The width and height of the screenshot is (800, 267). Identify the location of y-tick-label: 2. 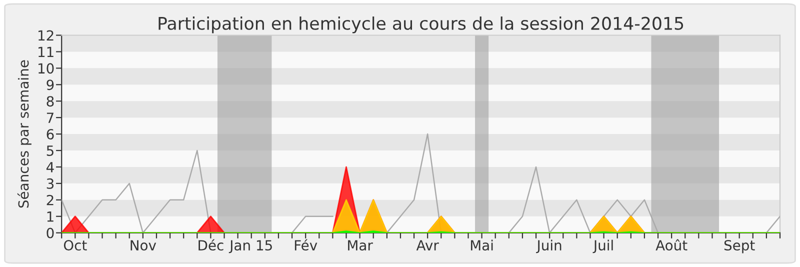
(50, 200).